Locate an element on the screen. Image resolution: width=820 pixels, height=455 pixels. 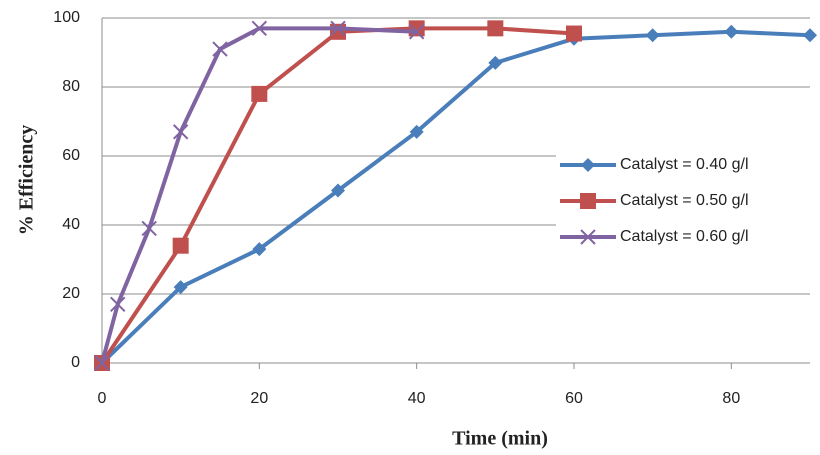
x-tick-label: 80 is located at coordinates (731, 398).